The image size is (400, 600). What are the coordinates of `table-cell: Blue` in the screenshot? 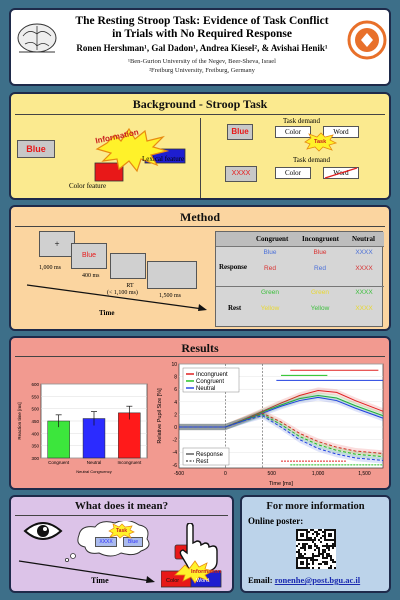 It's located at (320, 252).